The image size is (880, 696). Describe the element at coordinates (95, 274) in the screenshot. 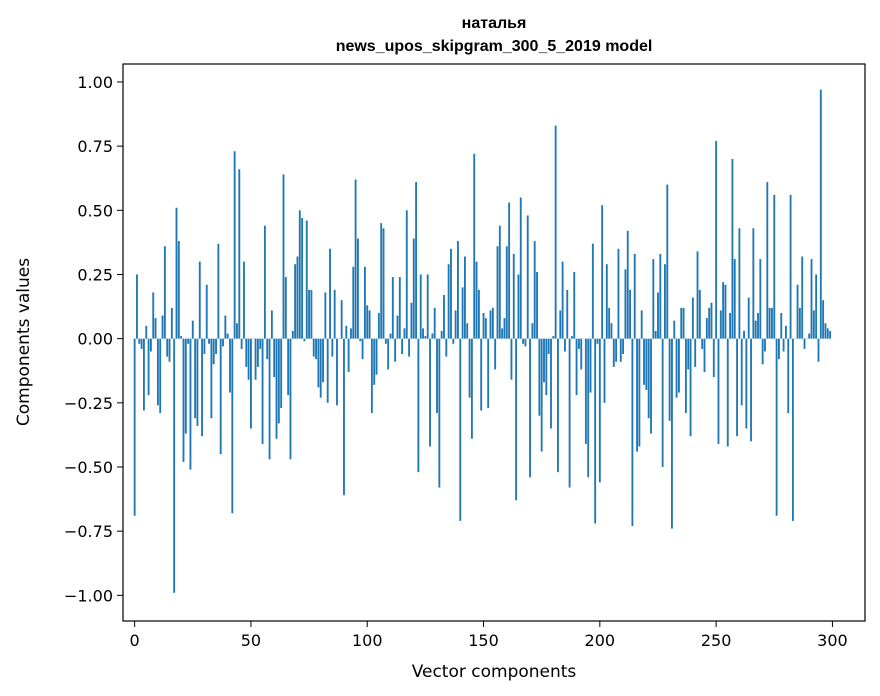

I see `y-tick-label: 0.25` at that location.